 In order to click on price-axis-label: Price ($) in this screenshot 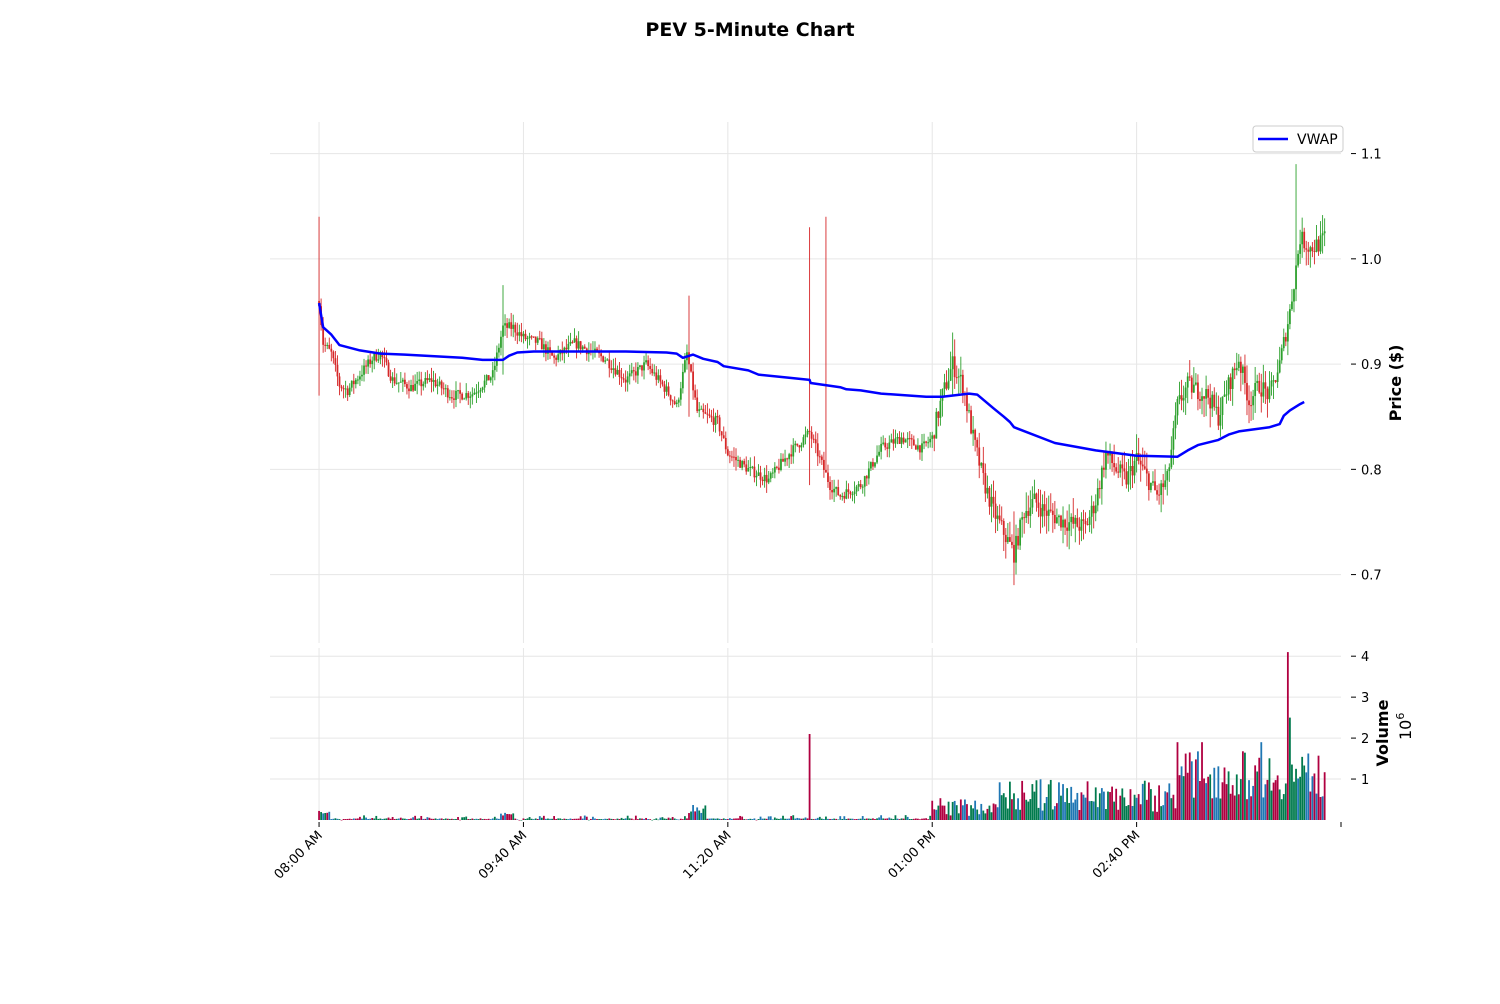, I will do `click(1395, 383)`.